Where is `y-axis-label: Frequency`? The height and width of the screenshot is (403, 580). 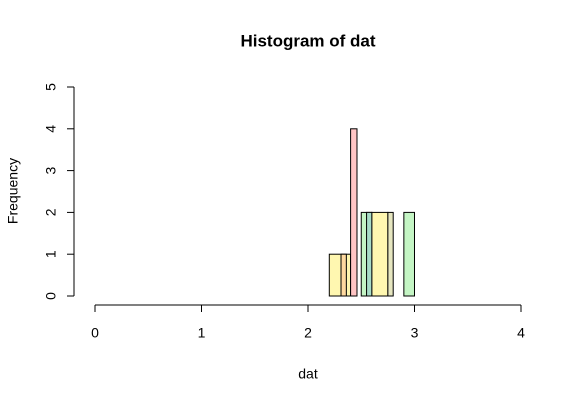
y-axis-label: Frequency is located at coordinates (13, 191).